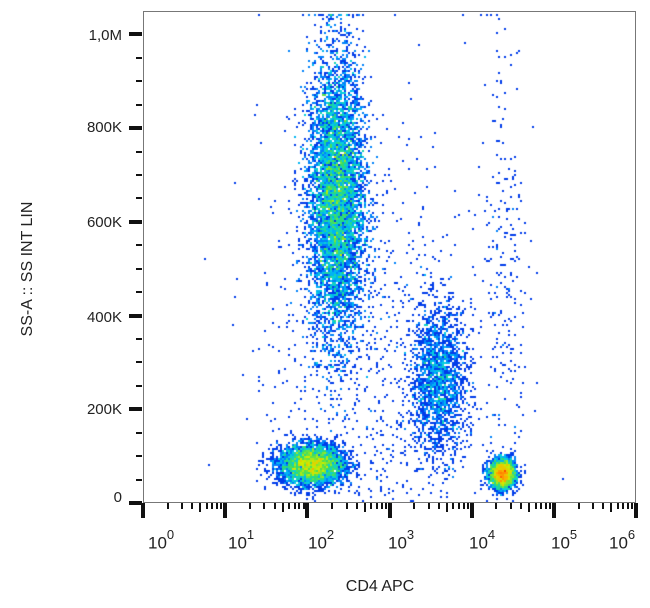  What do you see at coordinates (482, 540) in the screenshot?
I see `x-tick-label: 10⁴` at bounding box center [482, 540].